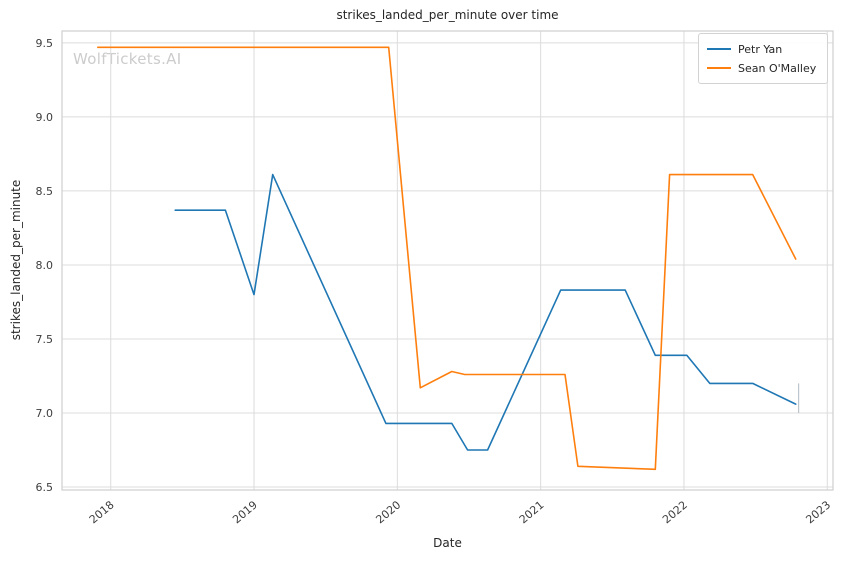 The image size is (853, 561). Describe the element at coordinates (102, 512) in the screenshot. I see `x-tick-label: 2018` at that location.